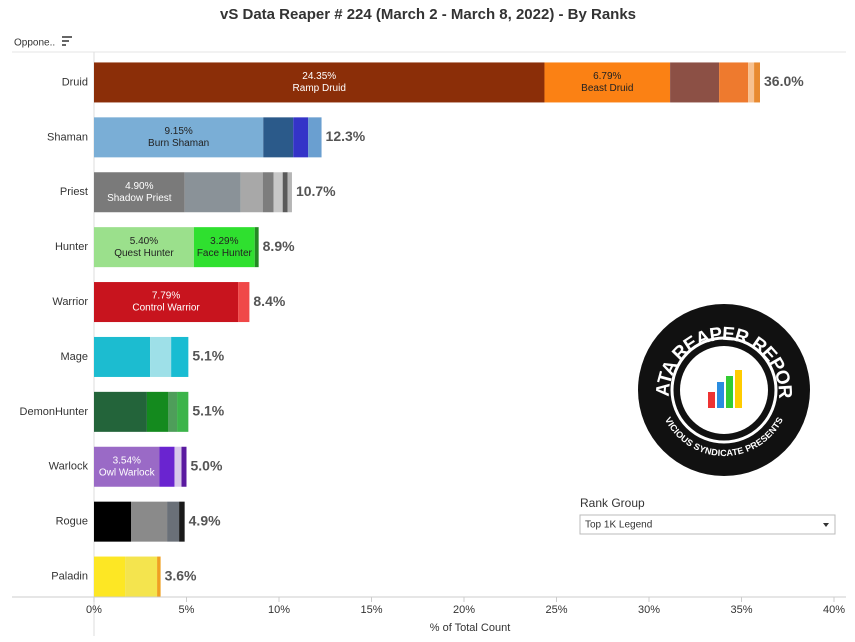 The height and width of the screenshot is (642, 855). What do you see at coordinates (178, 131) in the screenshot?
I see `segment-value-label: 9.15%` at bounding box center [178, 131].